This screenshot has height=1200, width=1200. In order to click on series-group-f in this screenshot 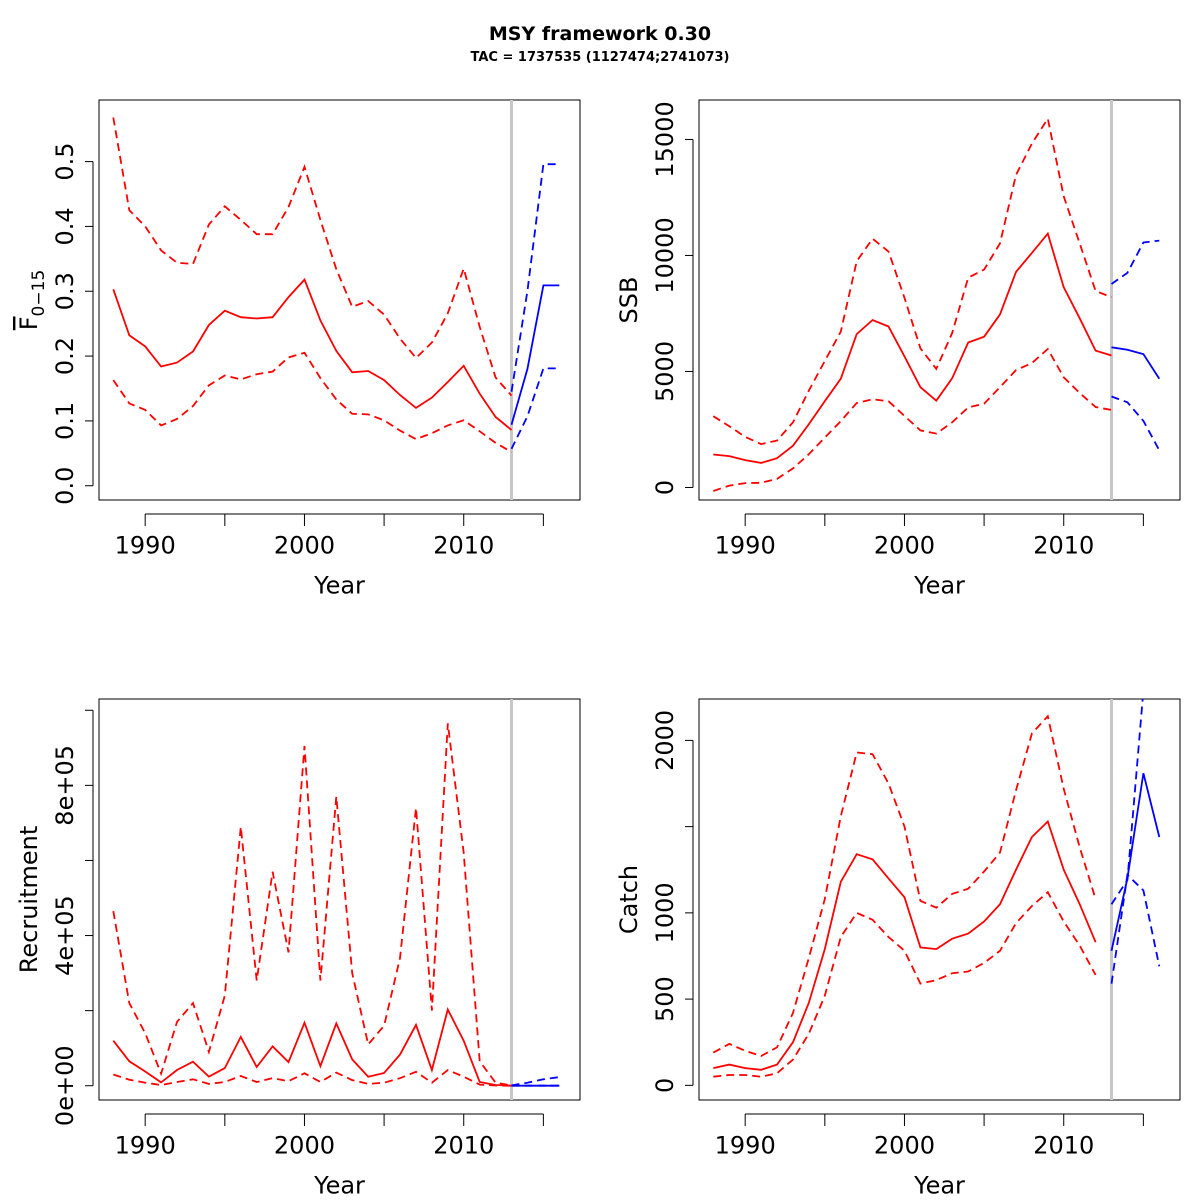, I will do `click(336, 285)`.